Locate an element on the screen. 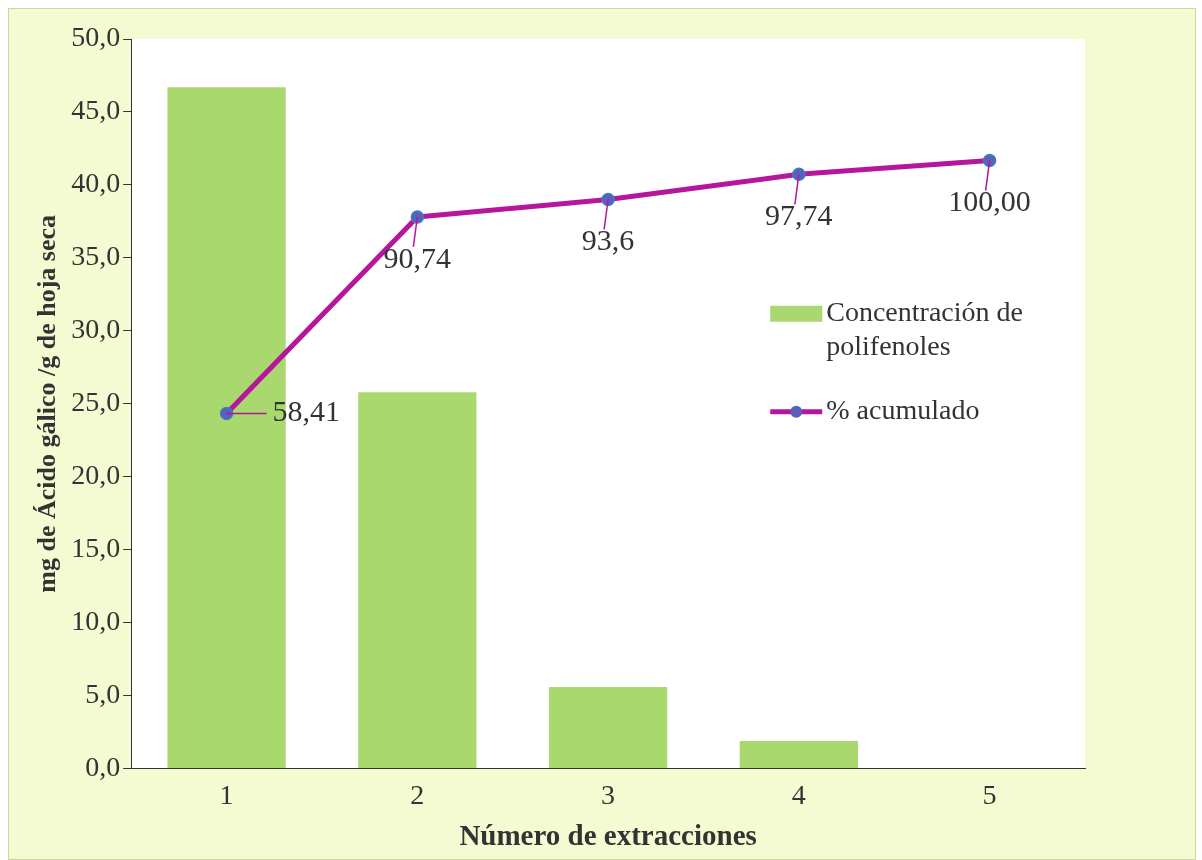 Image resolution: width=1202 pixels, height=860 pixels. x-tick-label: 4 is located at coordinates (798, 794).